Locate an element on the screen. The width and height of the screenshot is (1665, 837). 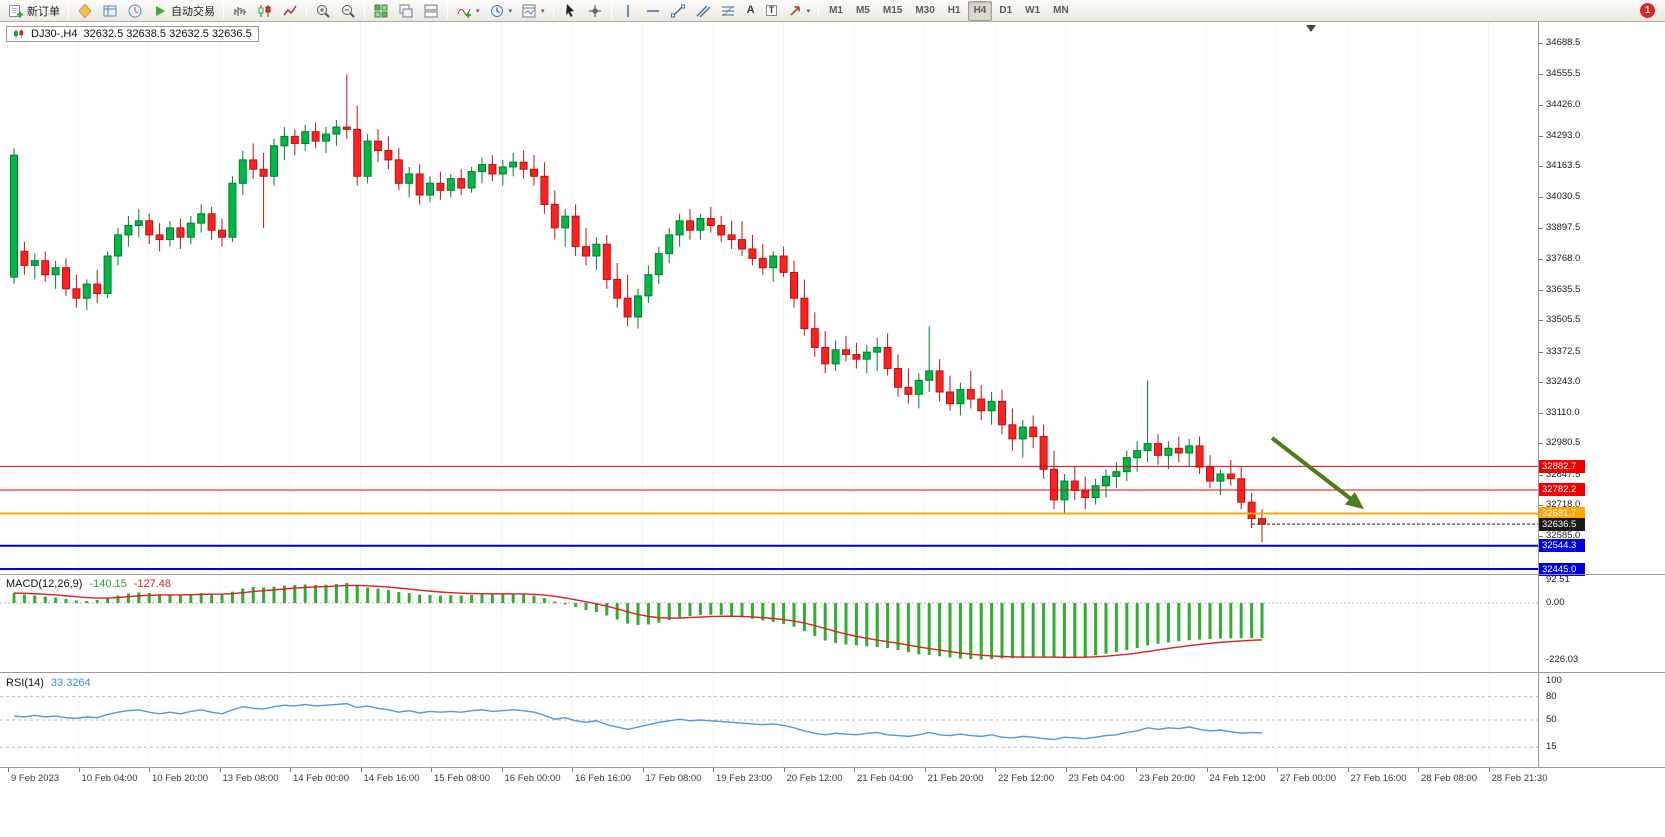
bar-chart-button is located at coordinates (240, 11).